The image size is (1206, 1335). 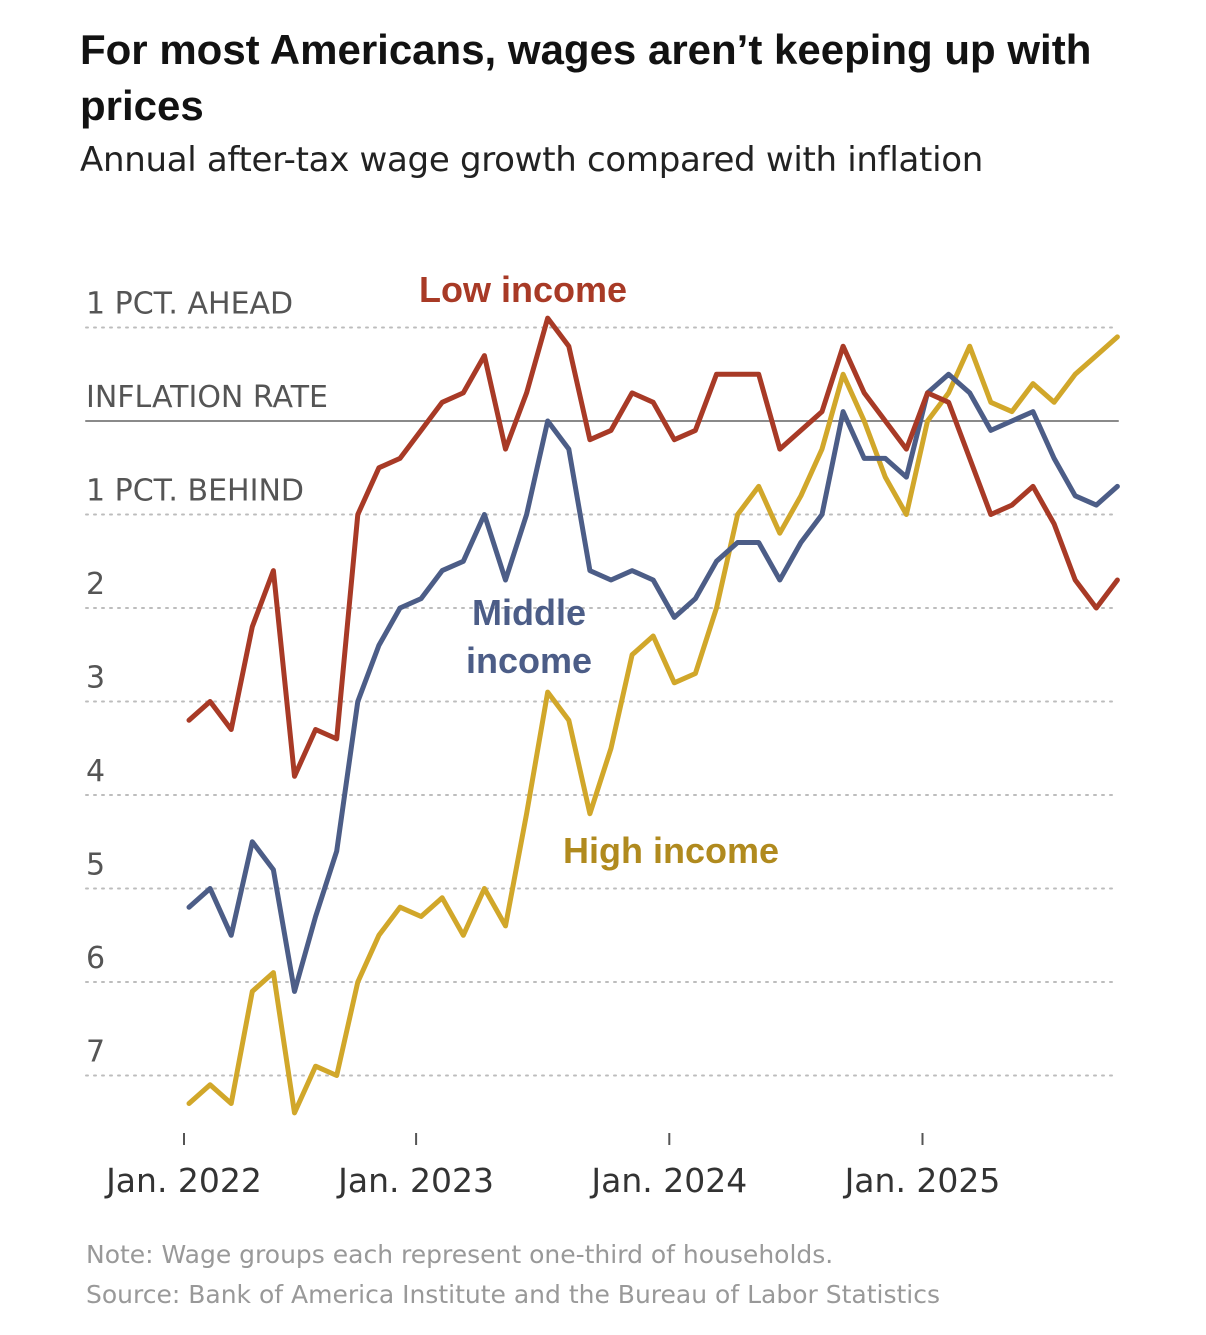 I want to click on y-tick-label: 3, so click(x=95, y=678).